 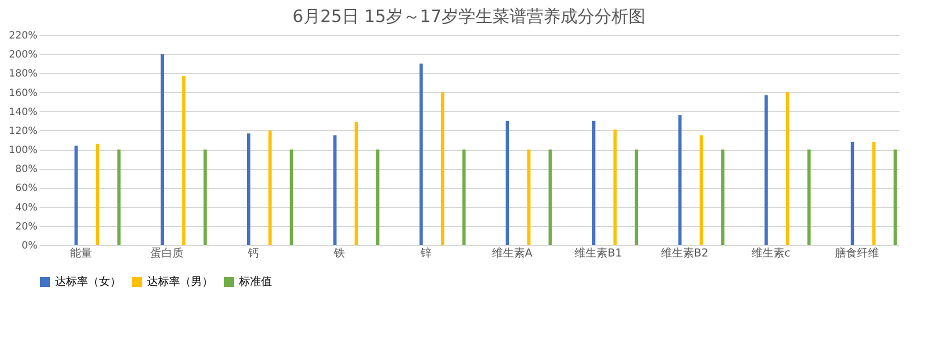 I want to click on legend-label: 达标率（女）, so click(x=88, y=281).